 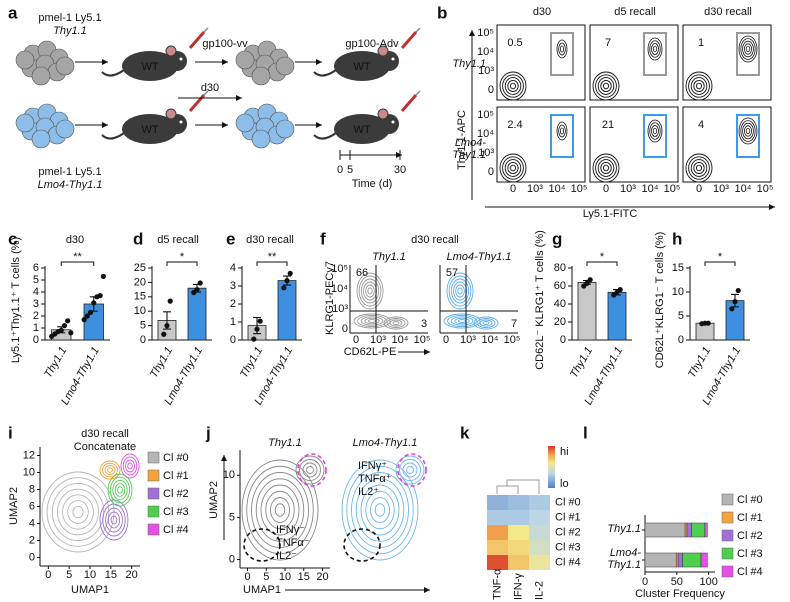 What do you see at coordinates (442, 12) in the screenshot?
I see `panel-label: b` at bounding box center [442, 12].